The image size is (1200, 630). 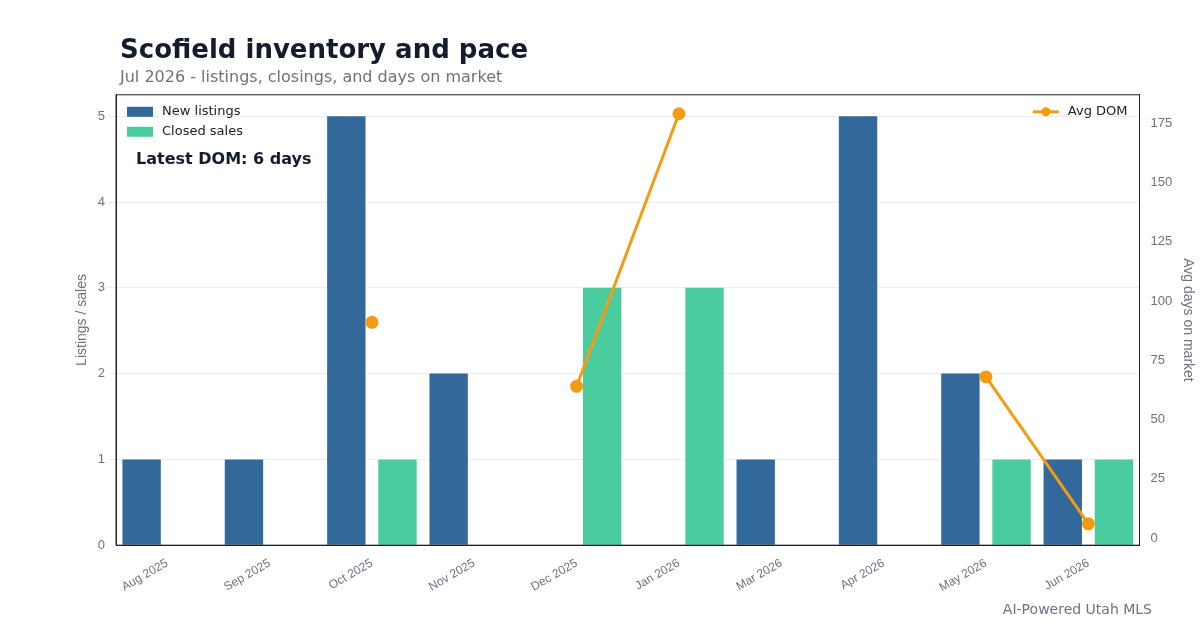 I want to click on y2-tick-label: 100, so click(x=1161, y=300).